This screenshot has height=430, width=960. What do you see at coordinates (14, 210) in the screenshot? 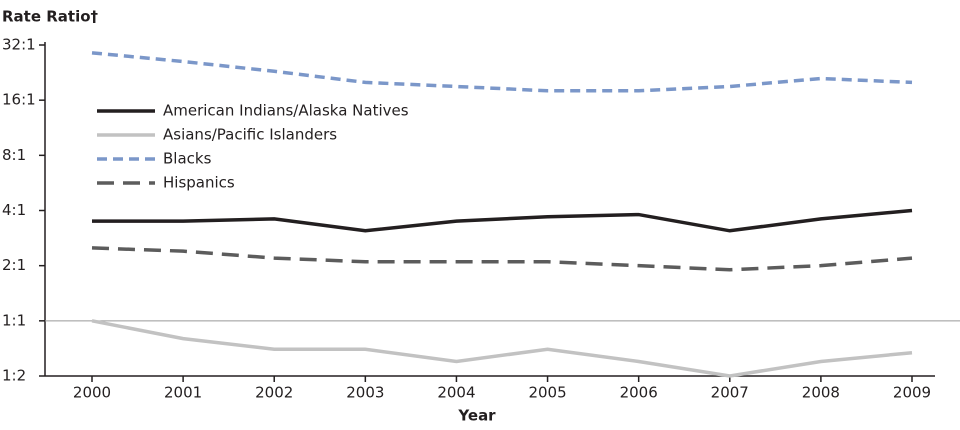
I see `y-tick-label: 4:1` at bounding box center [14, 210].